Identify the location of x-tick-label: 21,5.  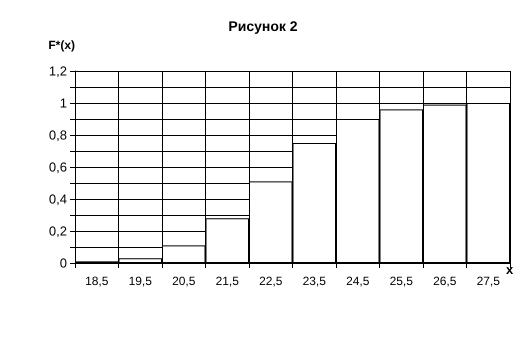
(228, 281).